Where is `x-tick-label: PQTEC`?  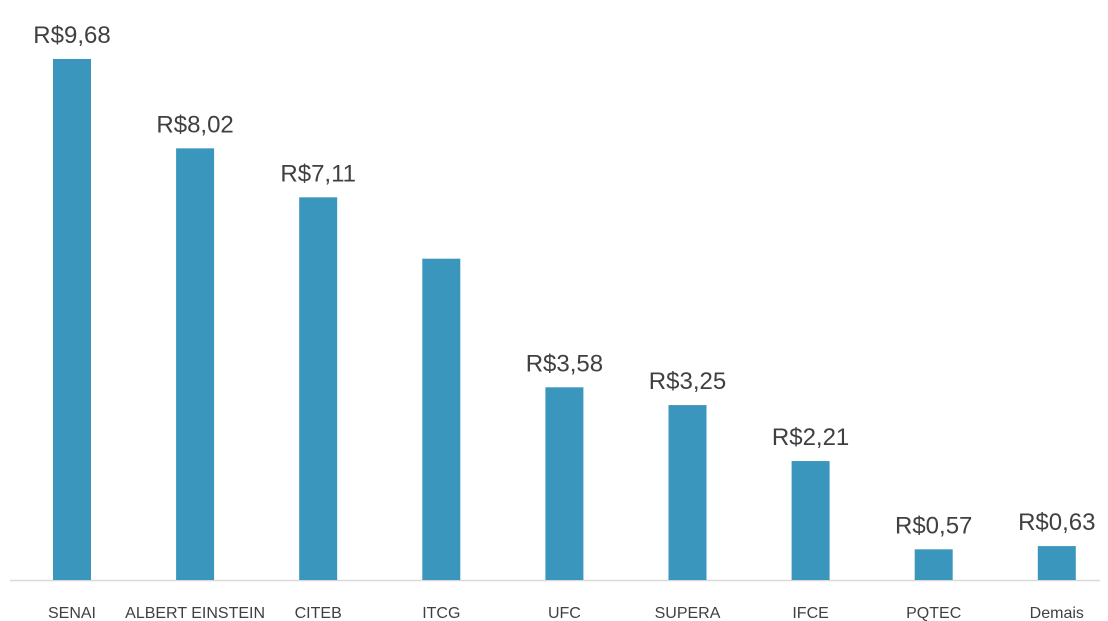 x-tick-label: PQTEC is located at coordinates (933, 613).